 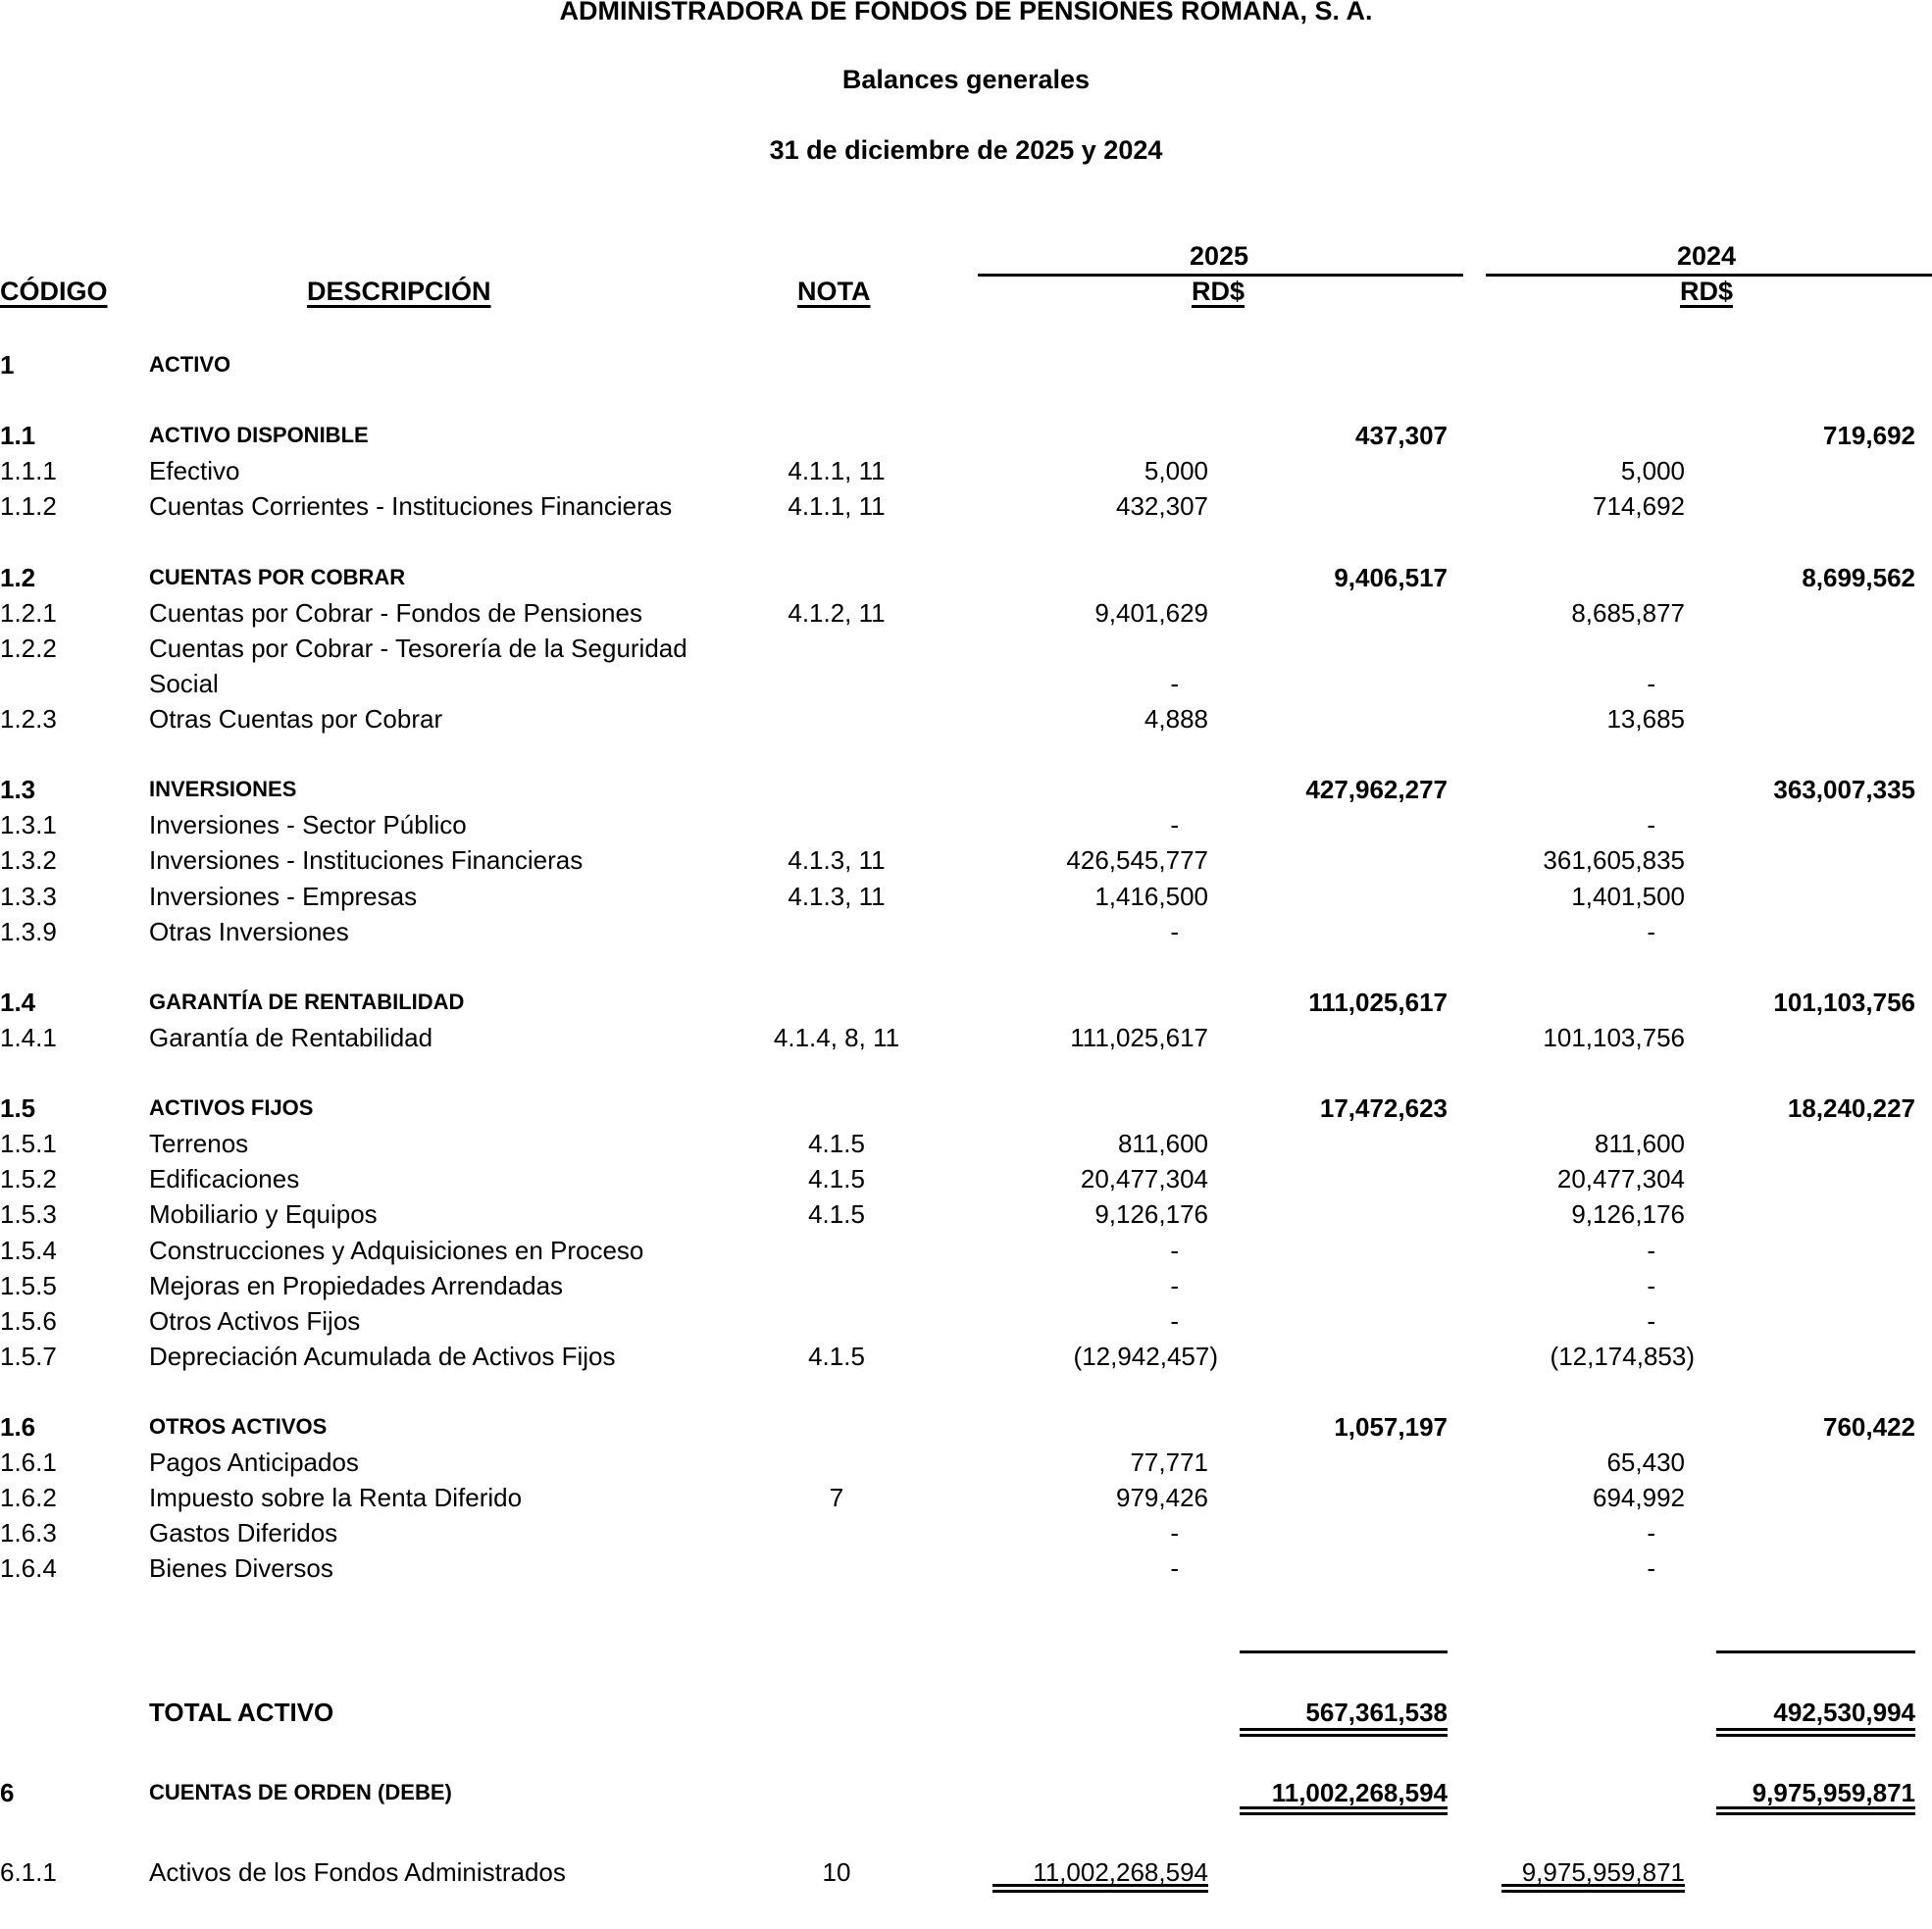 What do you see at coordinates (1176, 719) in the screenshot?
I see `amount-2025: 4,888` at bounding box center [1176, 719].